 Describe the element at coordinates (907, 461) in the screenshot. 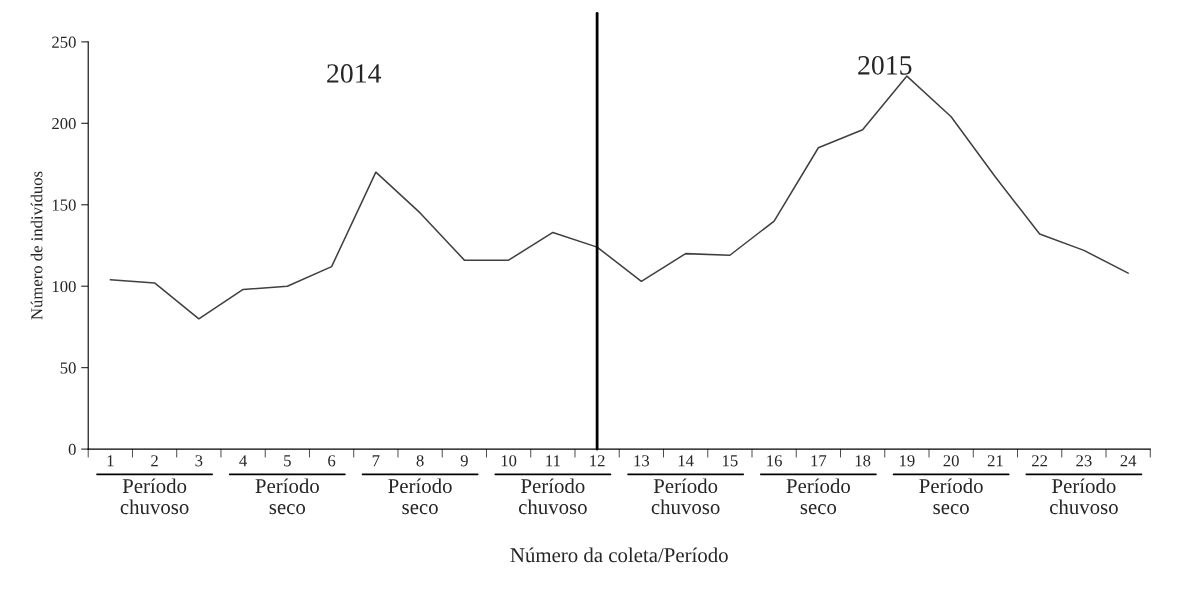

I see `x-tick-label: 19` at that location.